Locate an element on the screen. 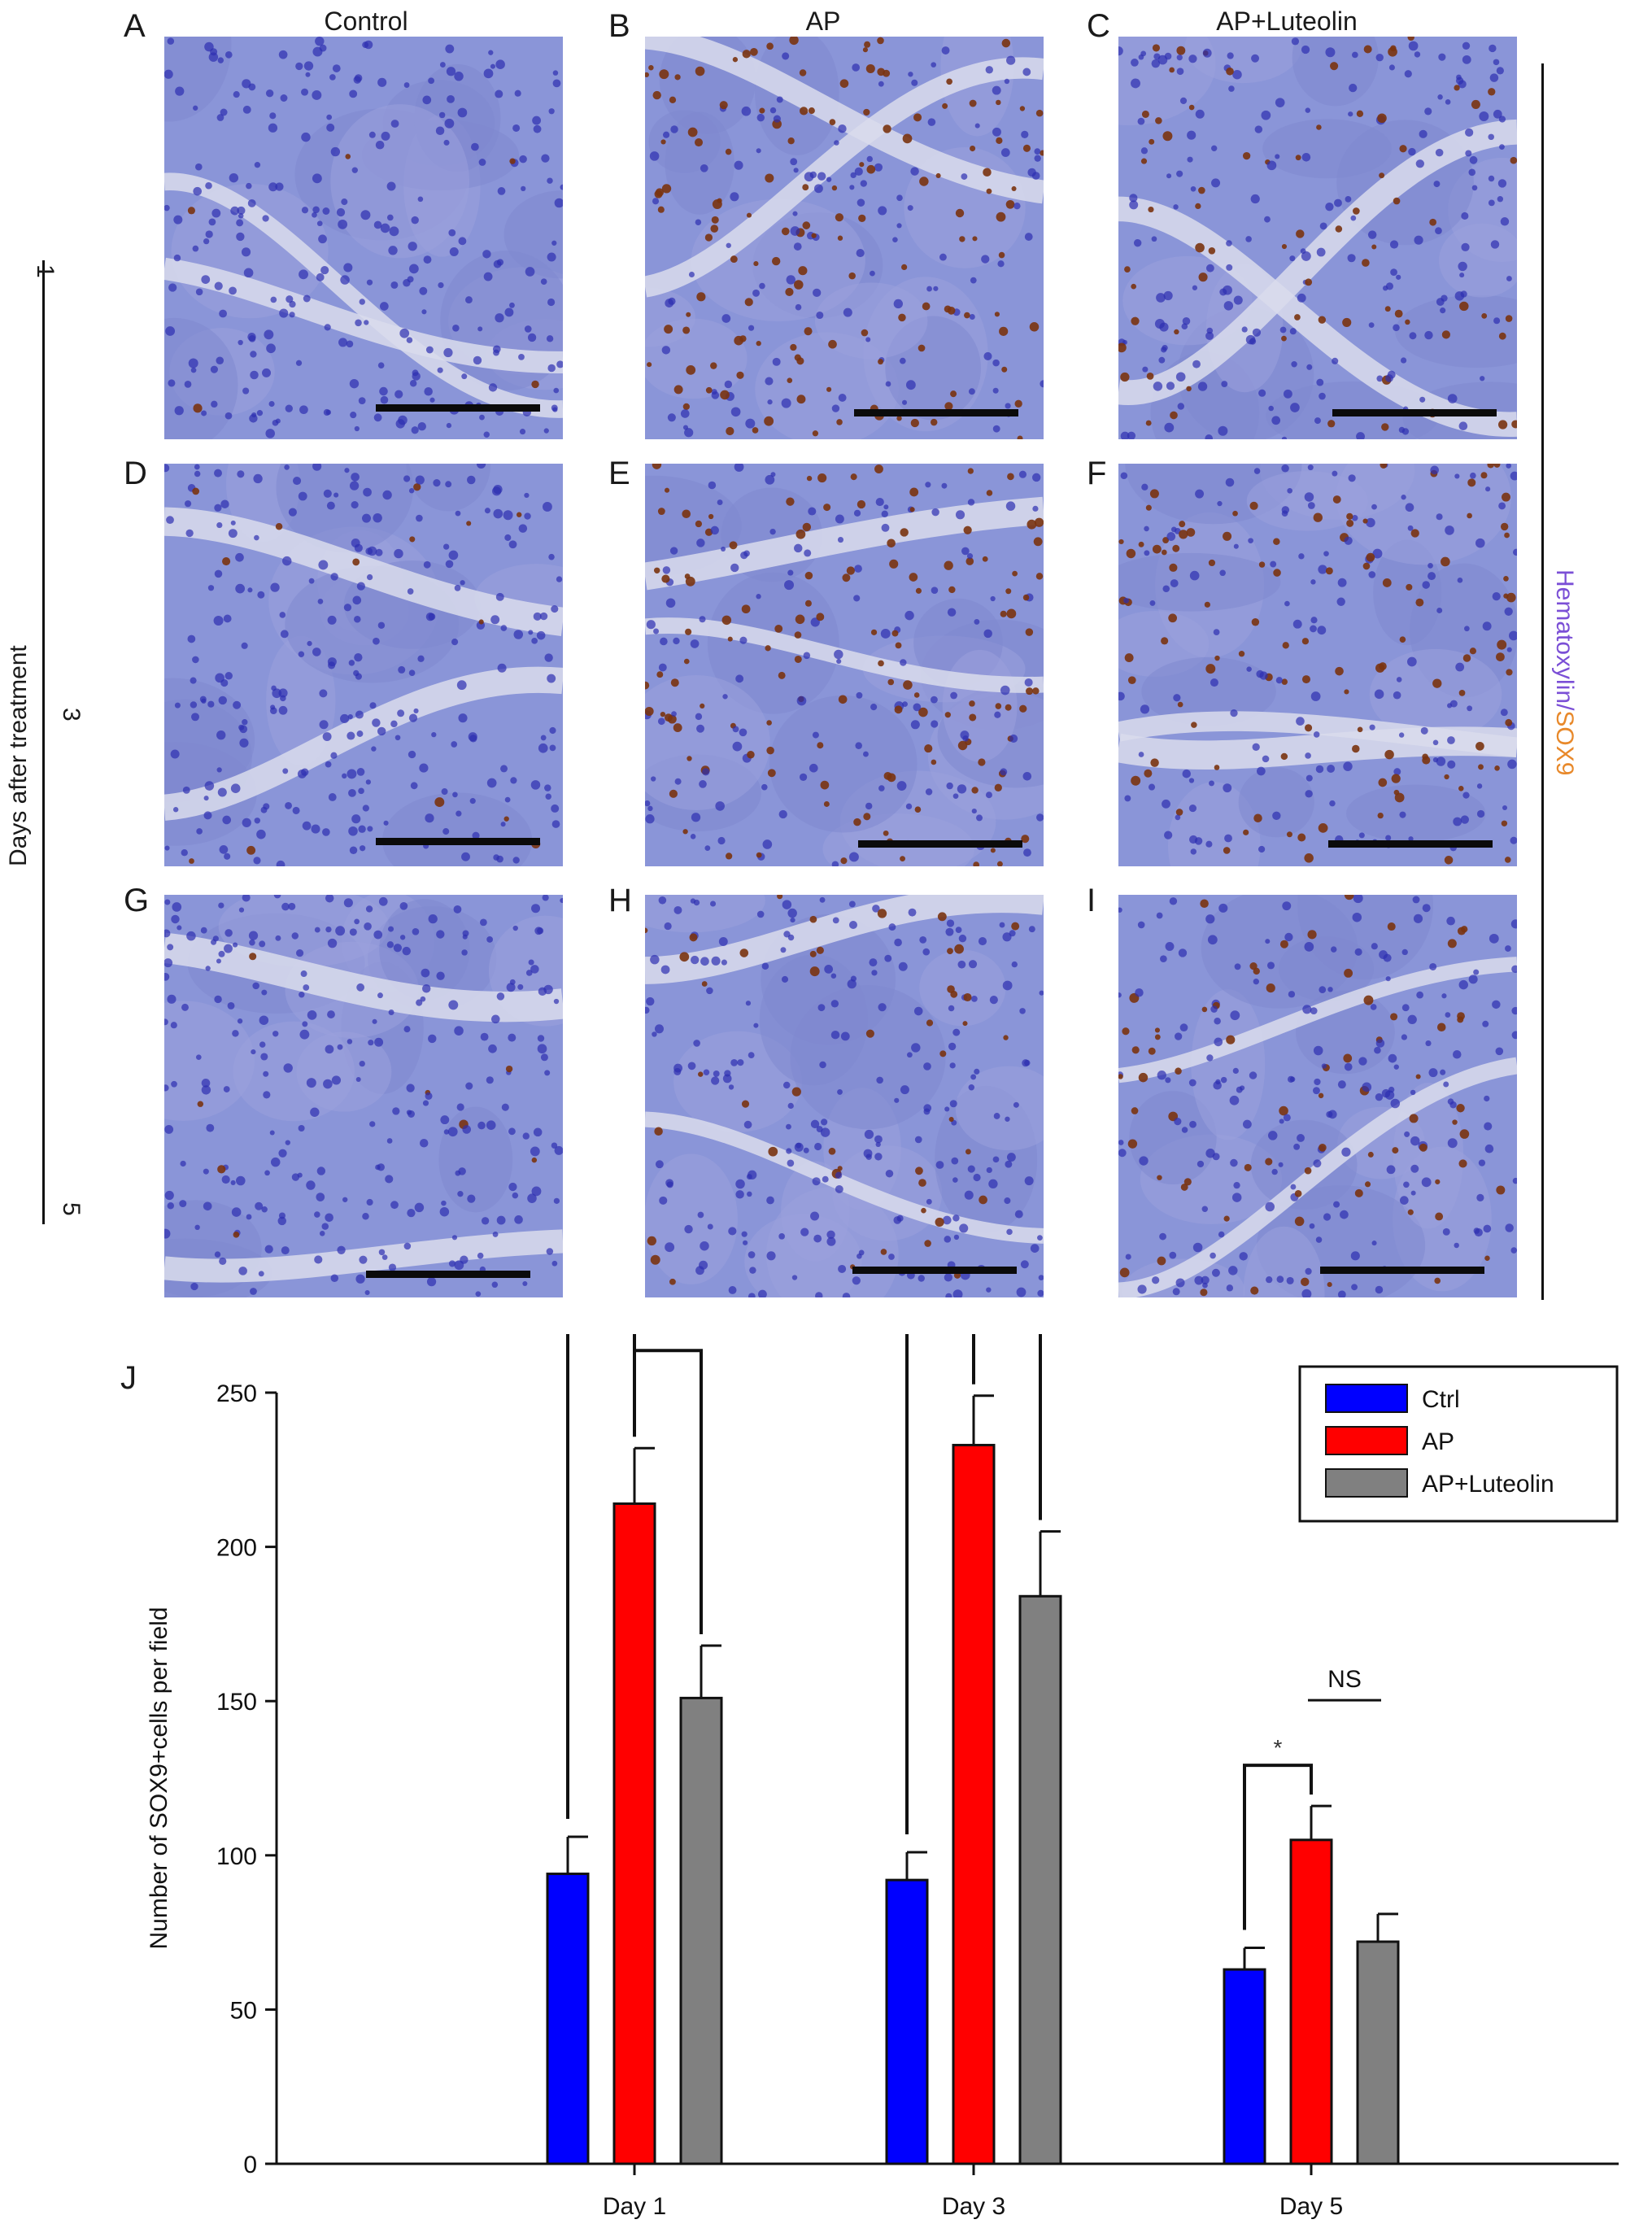 Image resolution: width=1652 pixels, height=2237 pixels. panel-letter-j: J is located at coordinates (128, 1378).